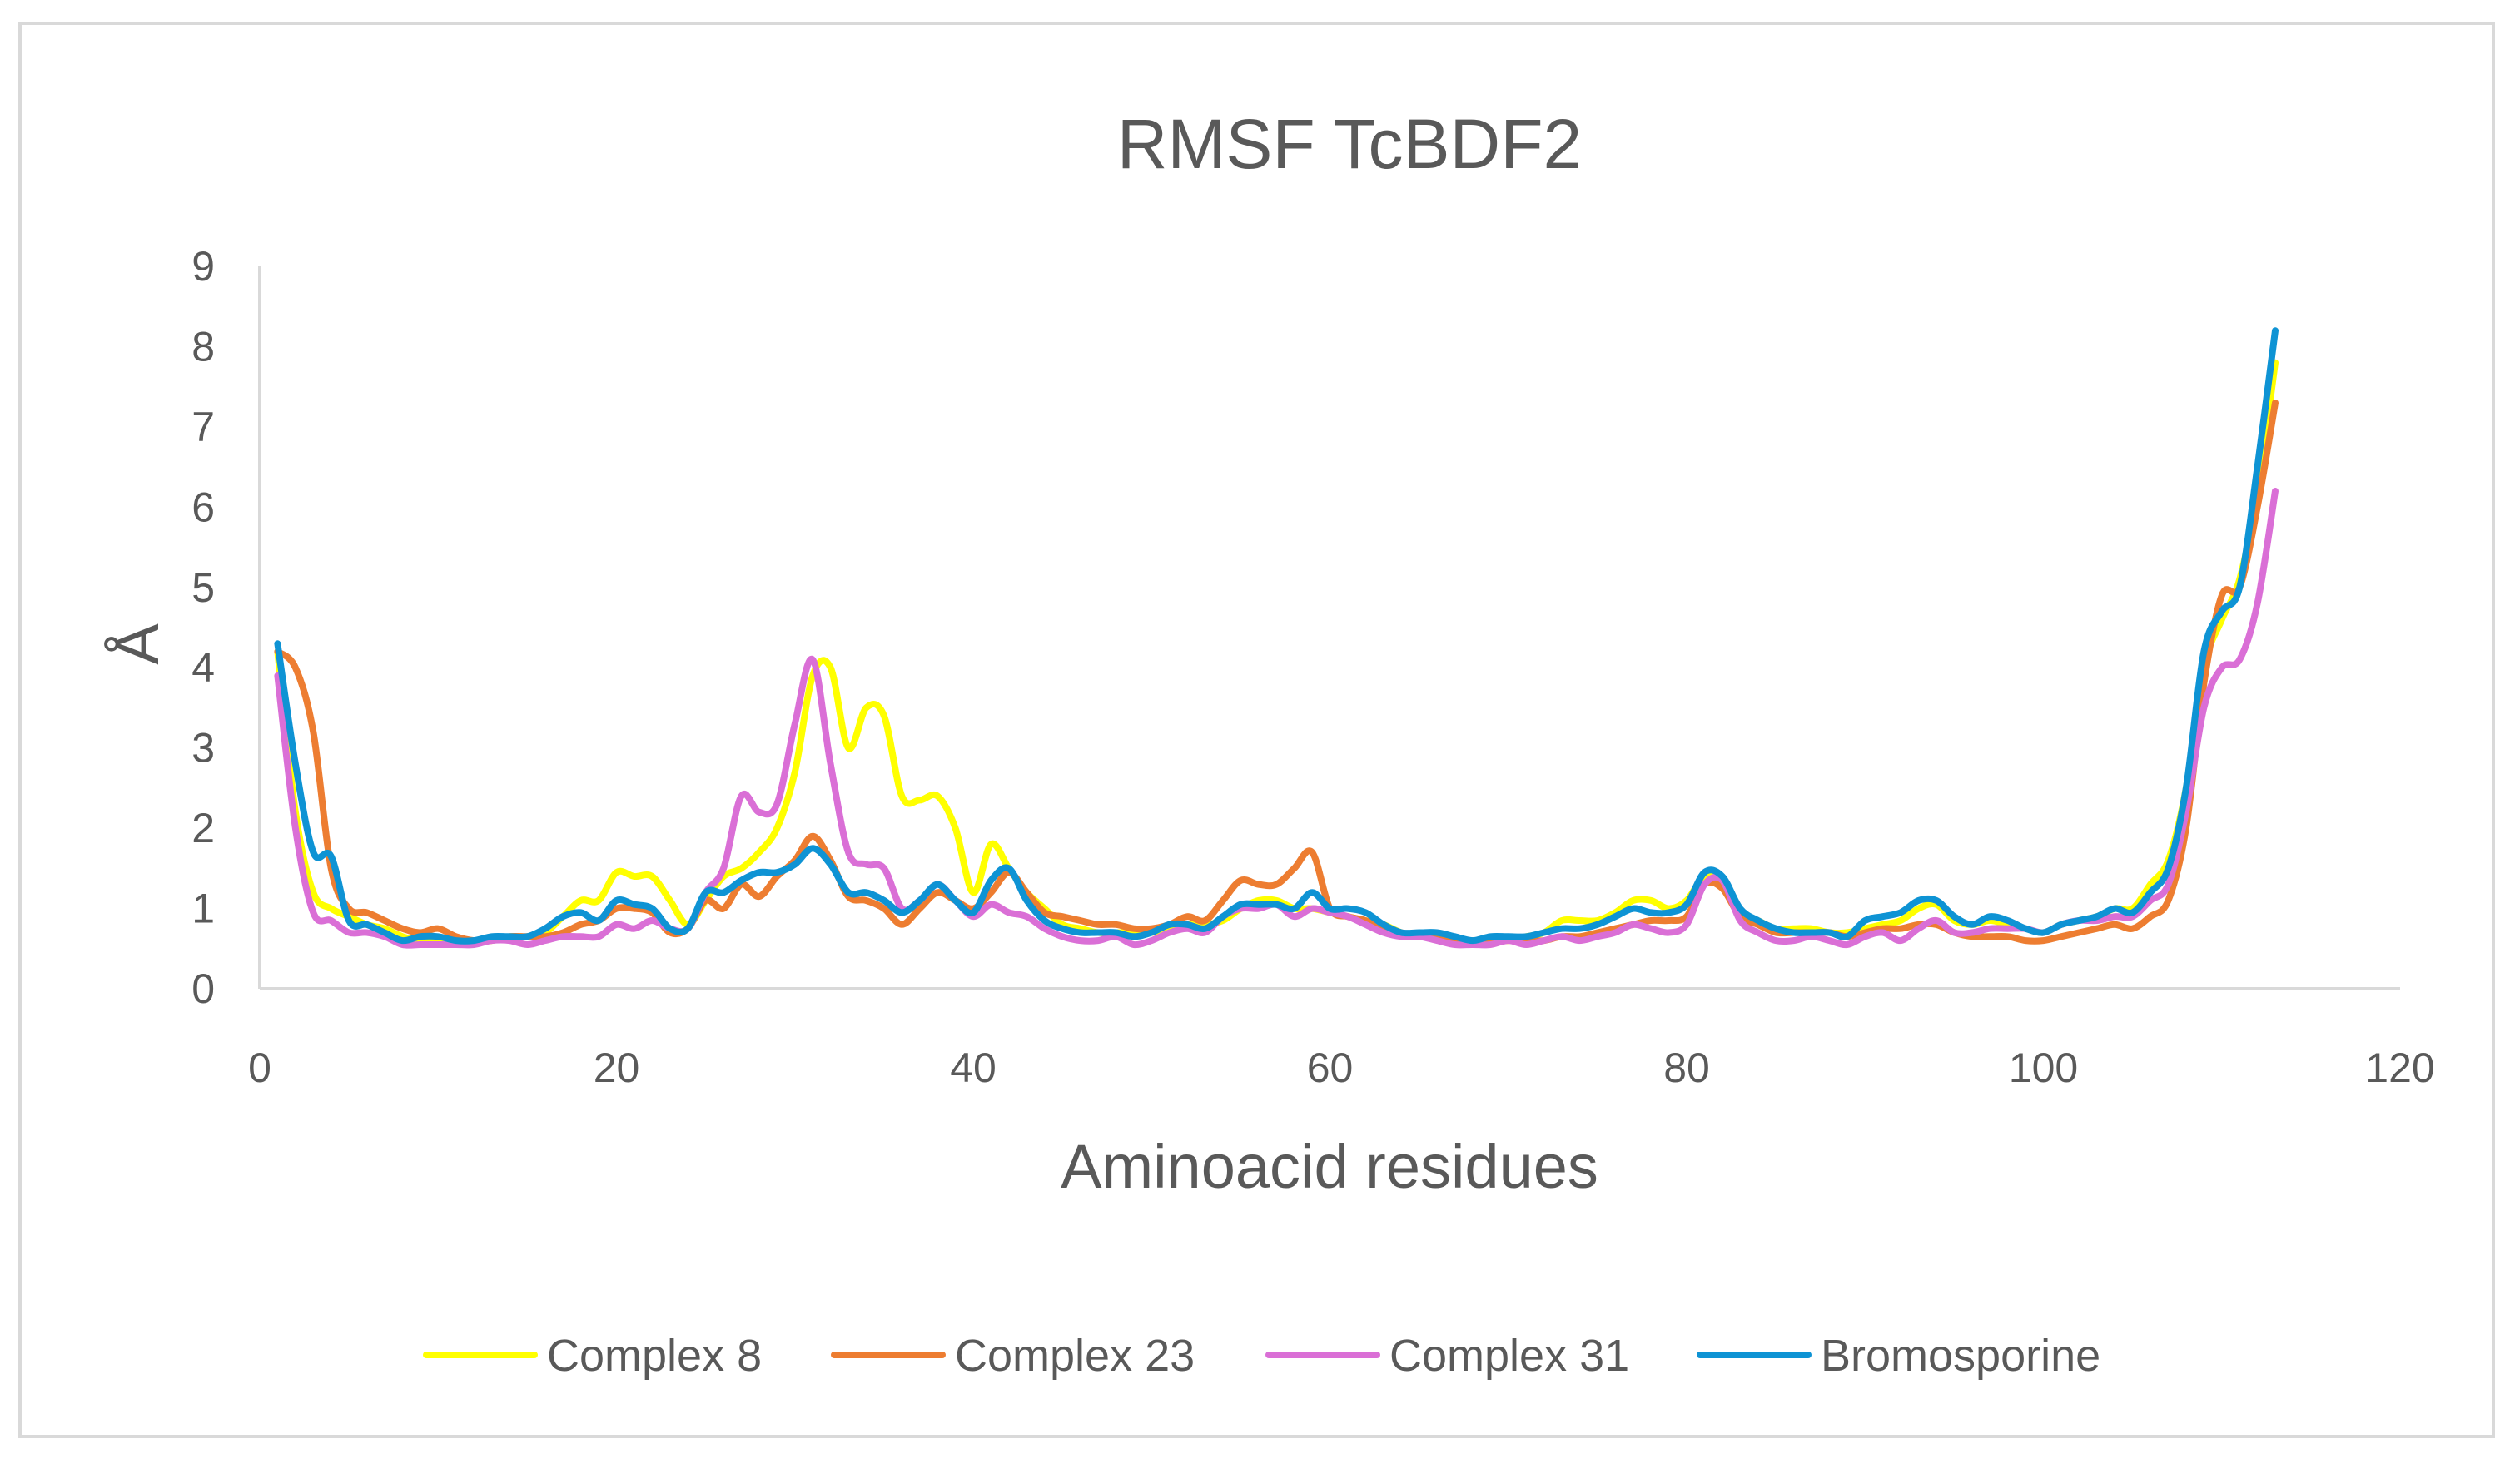 This screenshot has height=1469, width=2520. Describe the element at coordinates (1330, 1068) in the screenshot. I see `x-tick-label: 60` at that location.